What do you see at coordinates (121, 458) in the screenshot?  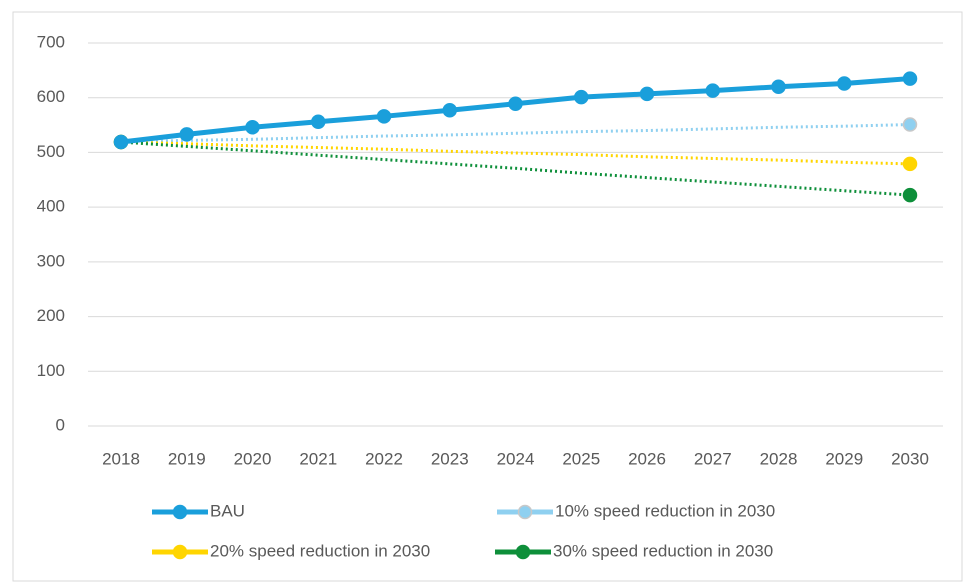 I see `x-tick-label: 2018` at bounding box center [121, 458].